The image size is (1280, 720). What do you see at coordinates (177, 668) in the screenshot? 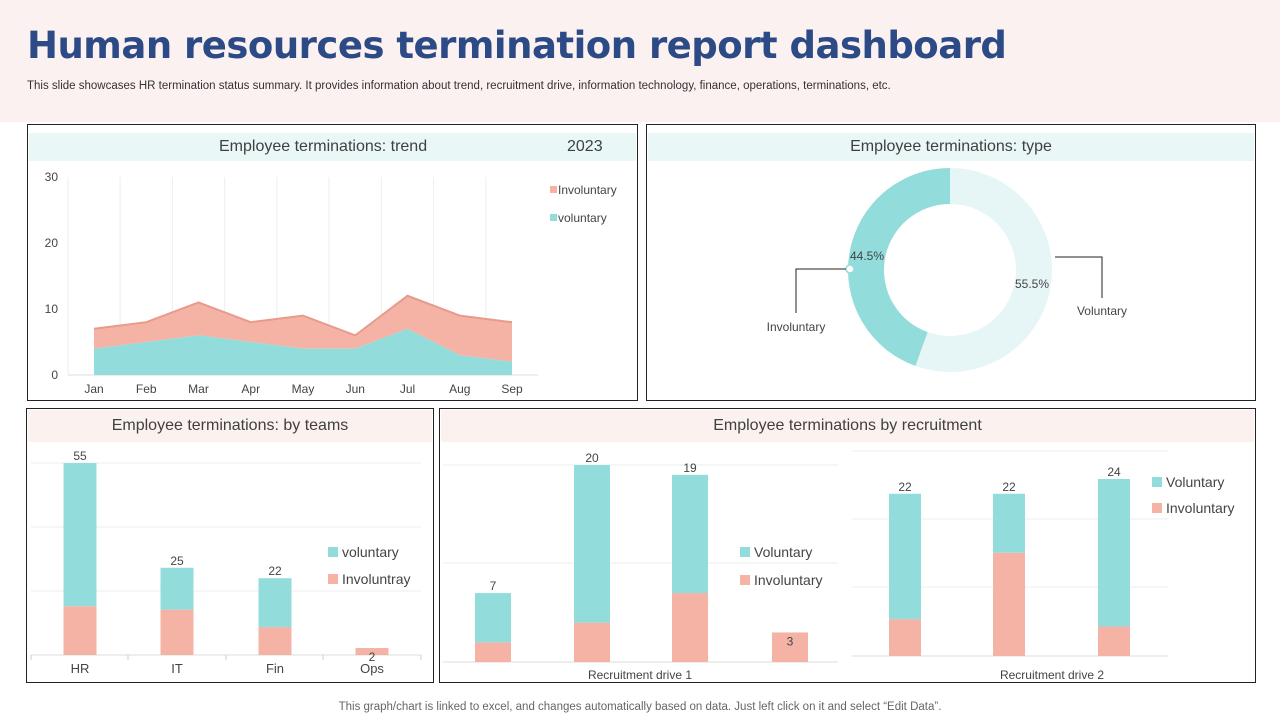
I see `x-tick-label: IT` at bounding box center [177, 668].